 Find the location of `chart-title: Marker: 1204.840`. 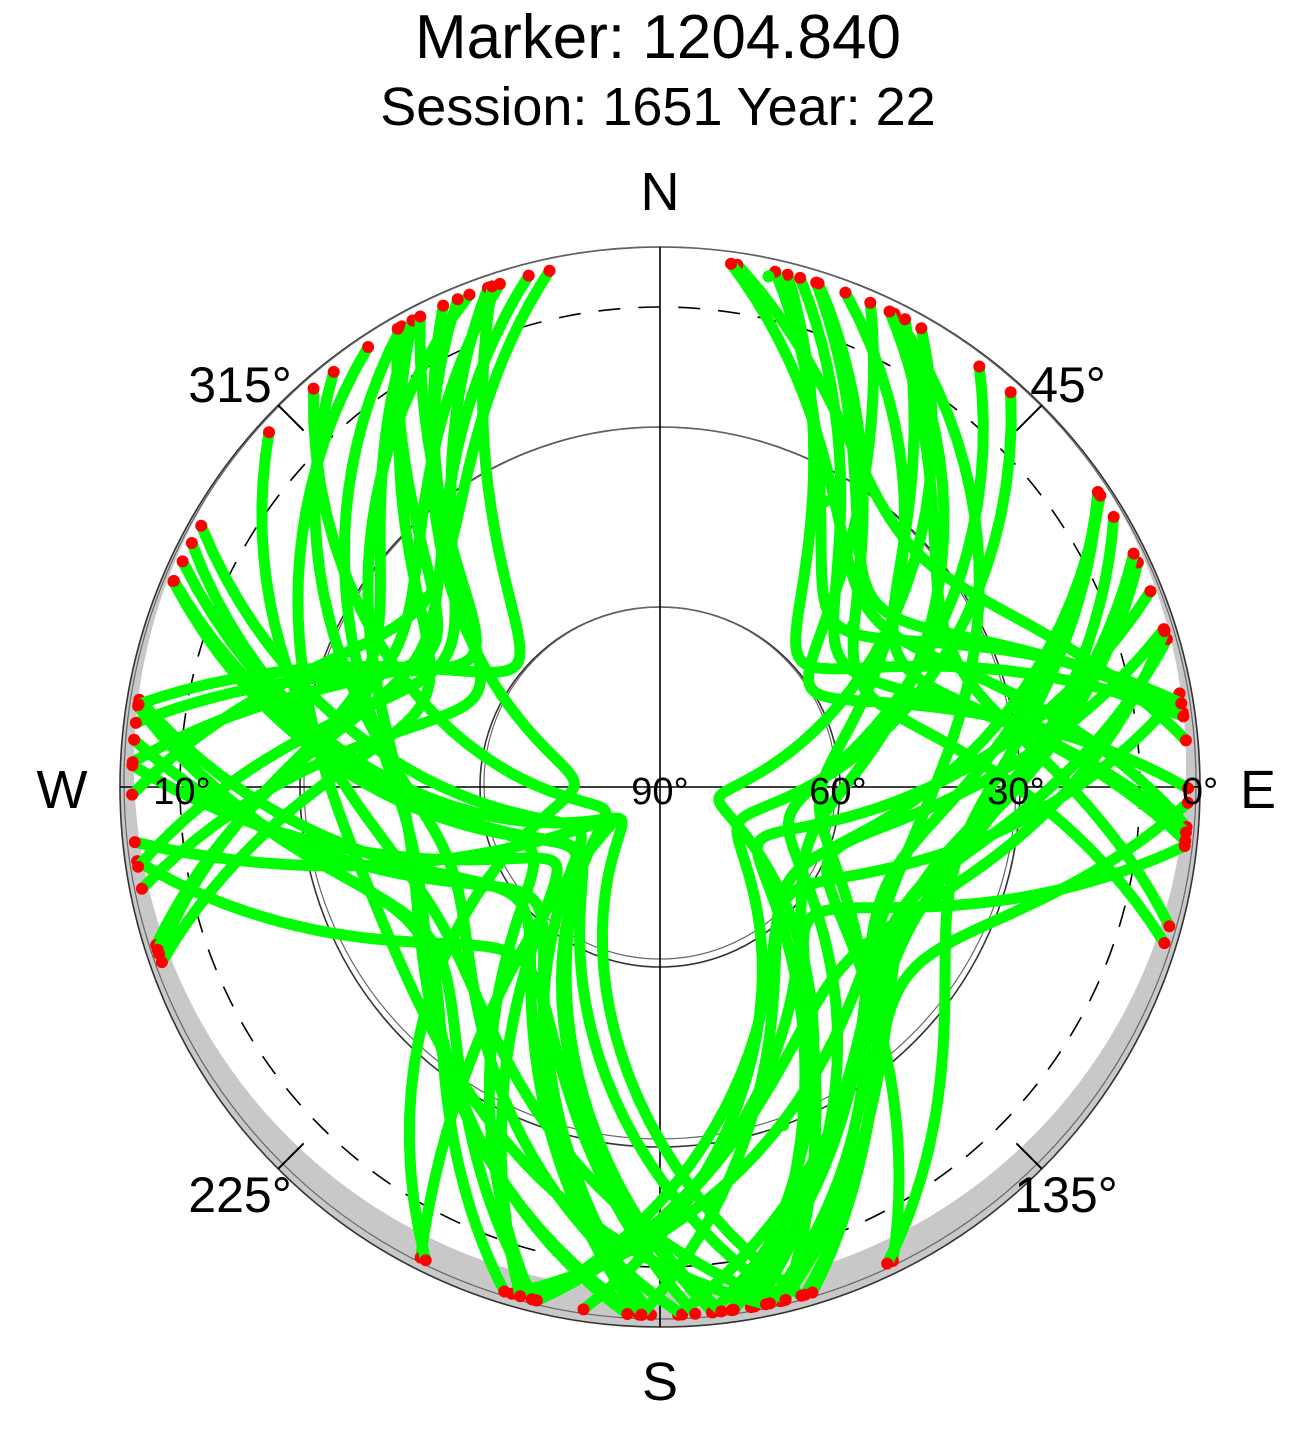

chart-title: Marker: 1204.840 is located at coordinates (658, 37).